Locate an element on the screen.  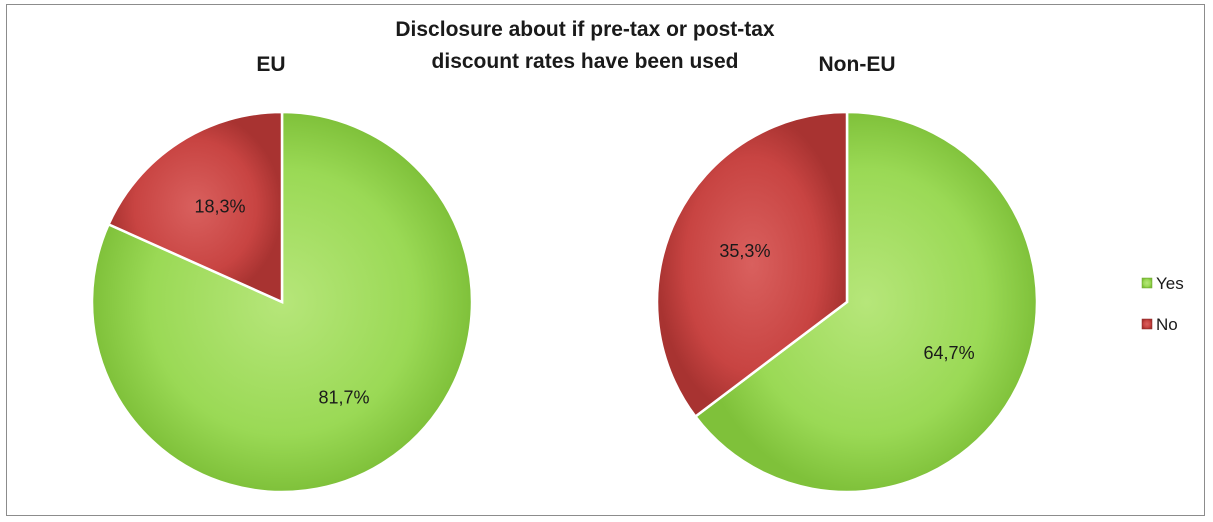
data-label-non-eu-no: 35,3% is located at coordinates (744, 251).